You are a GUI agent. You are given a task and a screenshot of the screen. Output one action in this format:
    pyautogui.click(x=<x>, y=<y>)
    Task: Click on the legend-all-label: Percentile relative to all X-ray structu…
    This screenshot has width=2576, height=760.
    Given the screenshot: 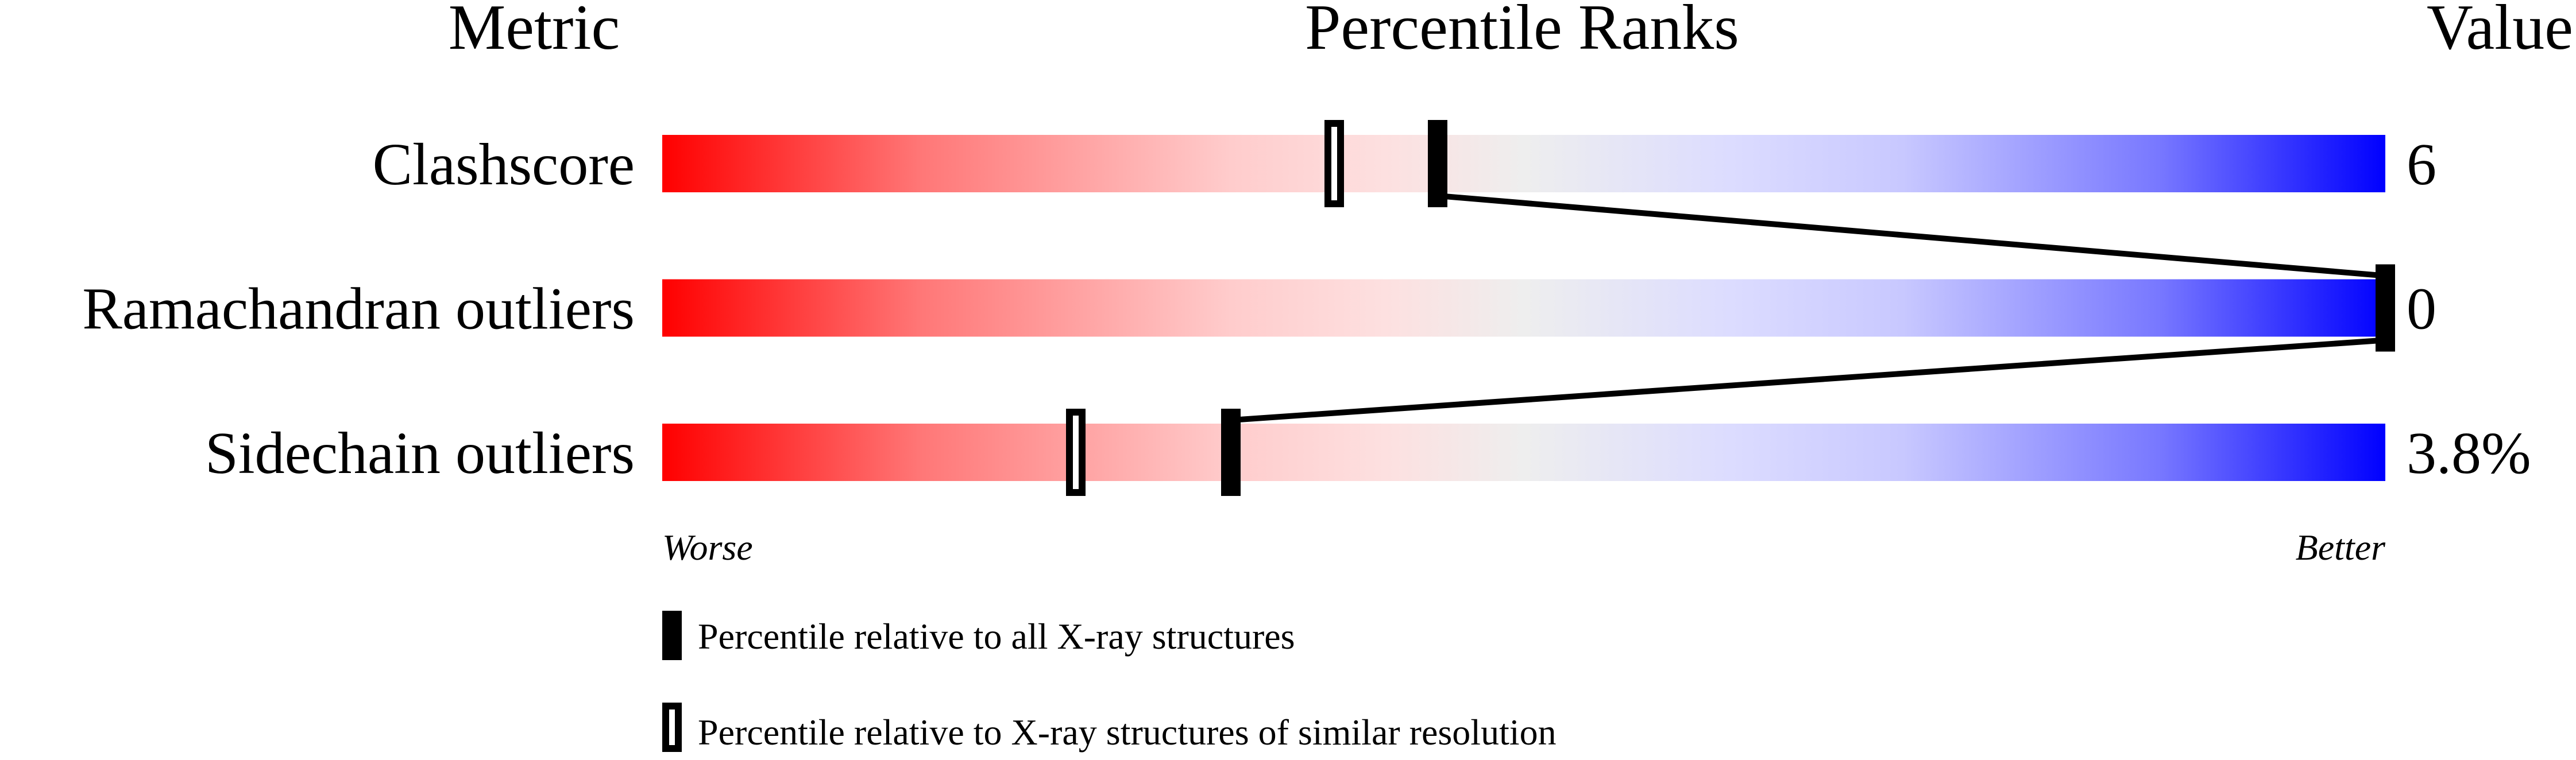 What is the action you would take?
    pyautogui.click(x=996, y=637)
    